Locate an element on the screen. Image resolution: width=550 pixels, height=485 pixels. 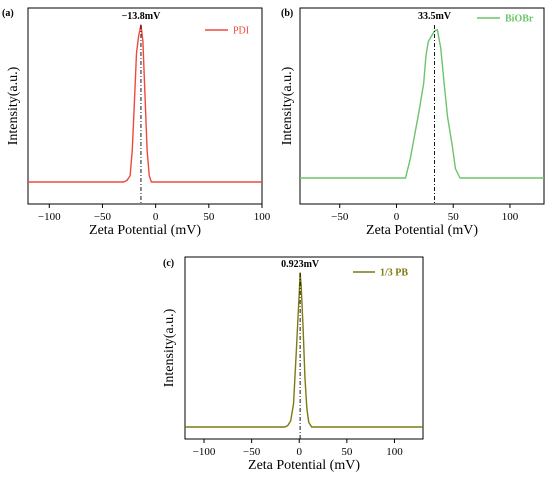
panel-2-x-tick-label: 100 is located at coordinates (510, 217).